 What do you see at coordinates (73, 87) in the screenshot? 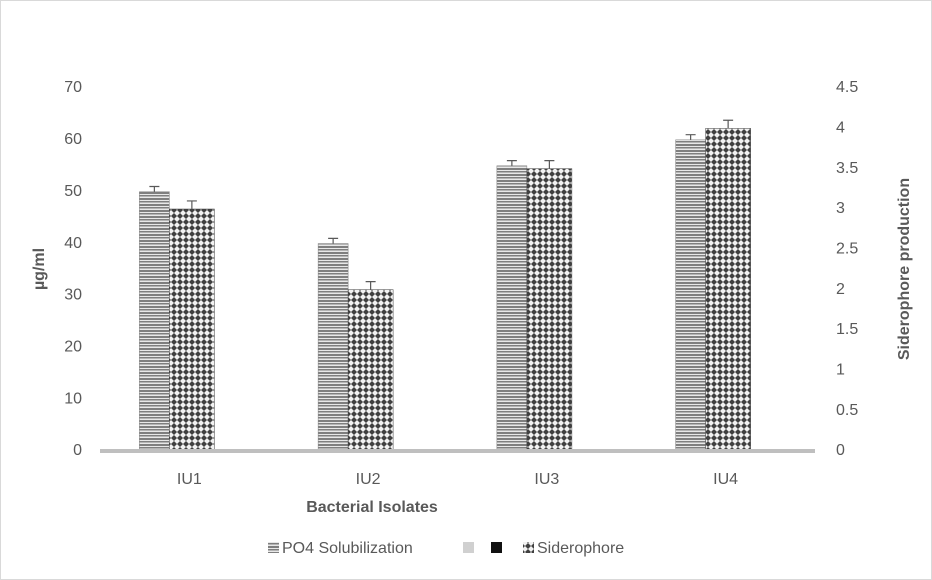
I see `y-tick-label: 70` at bounding box center [73, 87].